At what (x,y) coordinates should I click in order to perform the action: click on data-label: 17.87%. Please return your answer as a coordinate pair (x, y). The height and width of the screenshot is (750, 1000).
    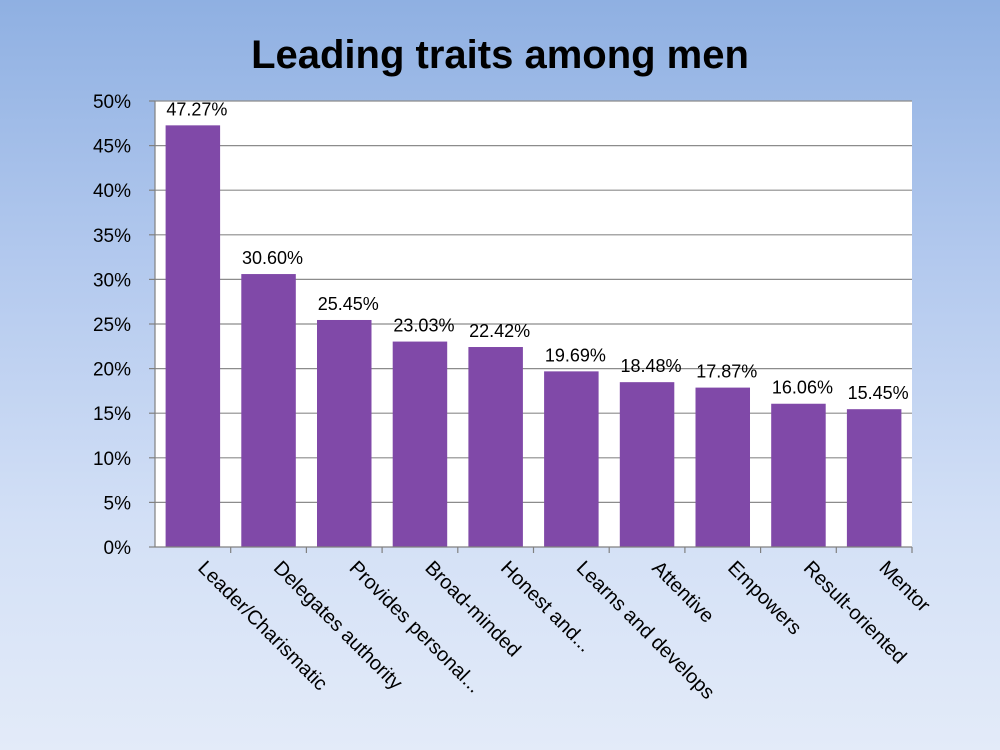
    Looking at the image, I should click on (726, 372).